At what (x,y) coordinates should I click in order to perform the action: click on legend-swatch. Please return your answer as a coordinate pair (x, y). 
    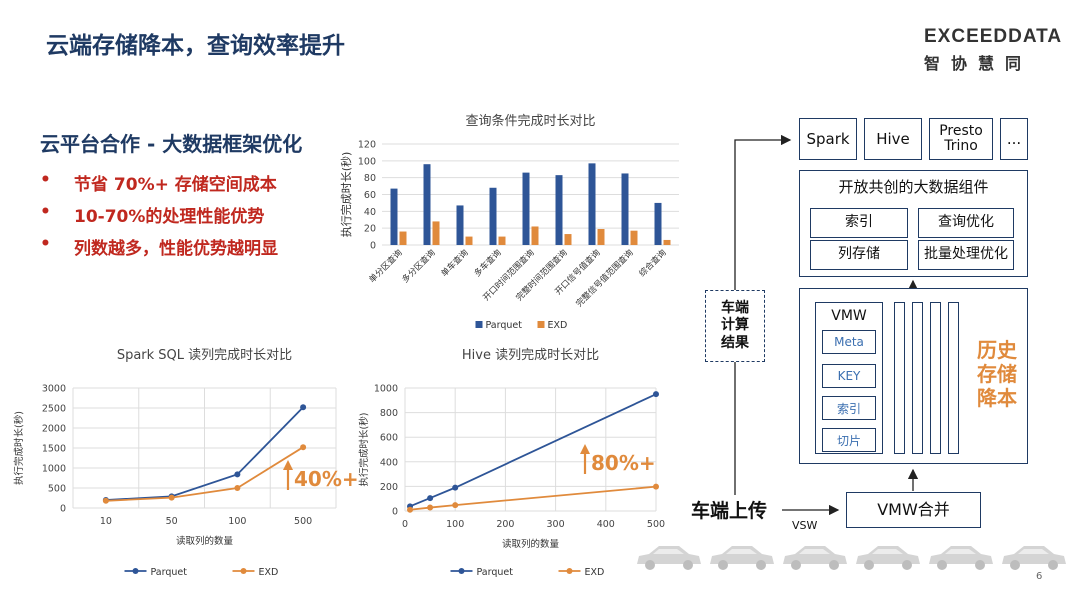
    Looking at the image, I should click on (479, 324).